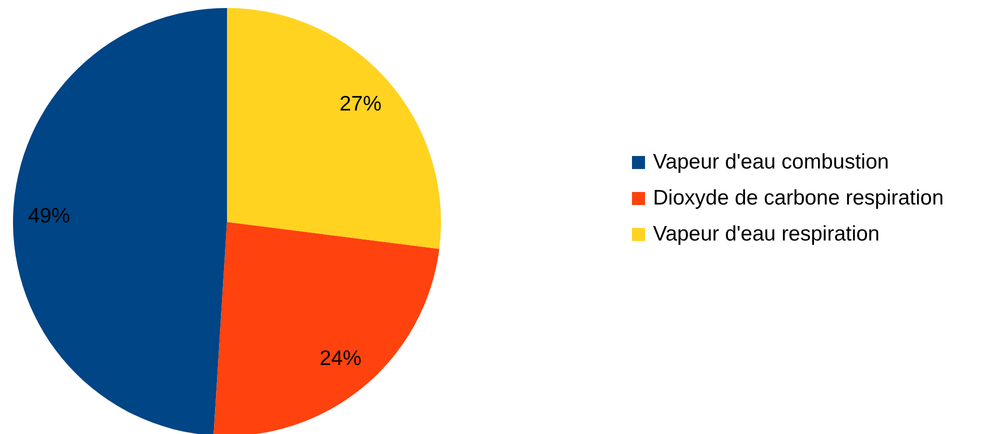  Describe the element at coordinates (49, 216) in the screenshot. I see `data-label: 49%` at that location.